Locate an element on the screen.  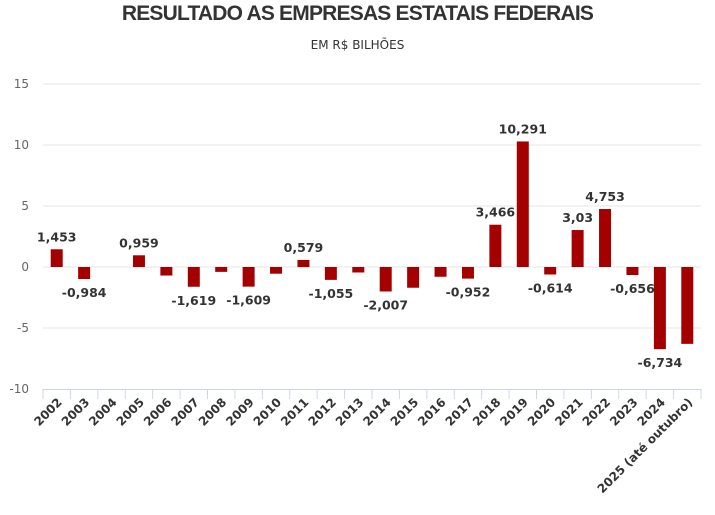
bar-2019 is located at coordinates (522, 204).